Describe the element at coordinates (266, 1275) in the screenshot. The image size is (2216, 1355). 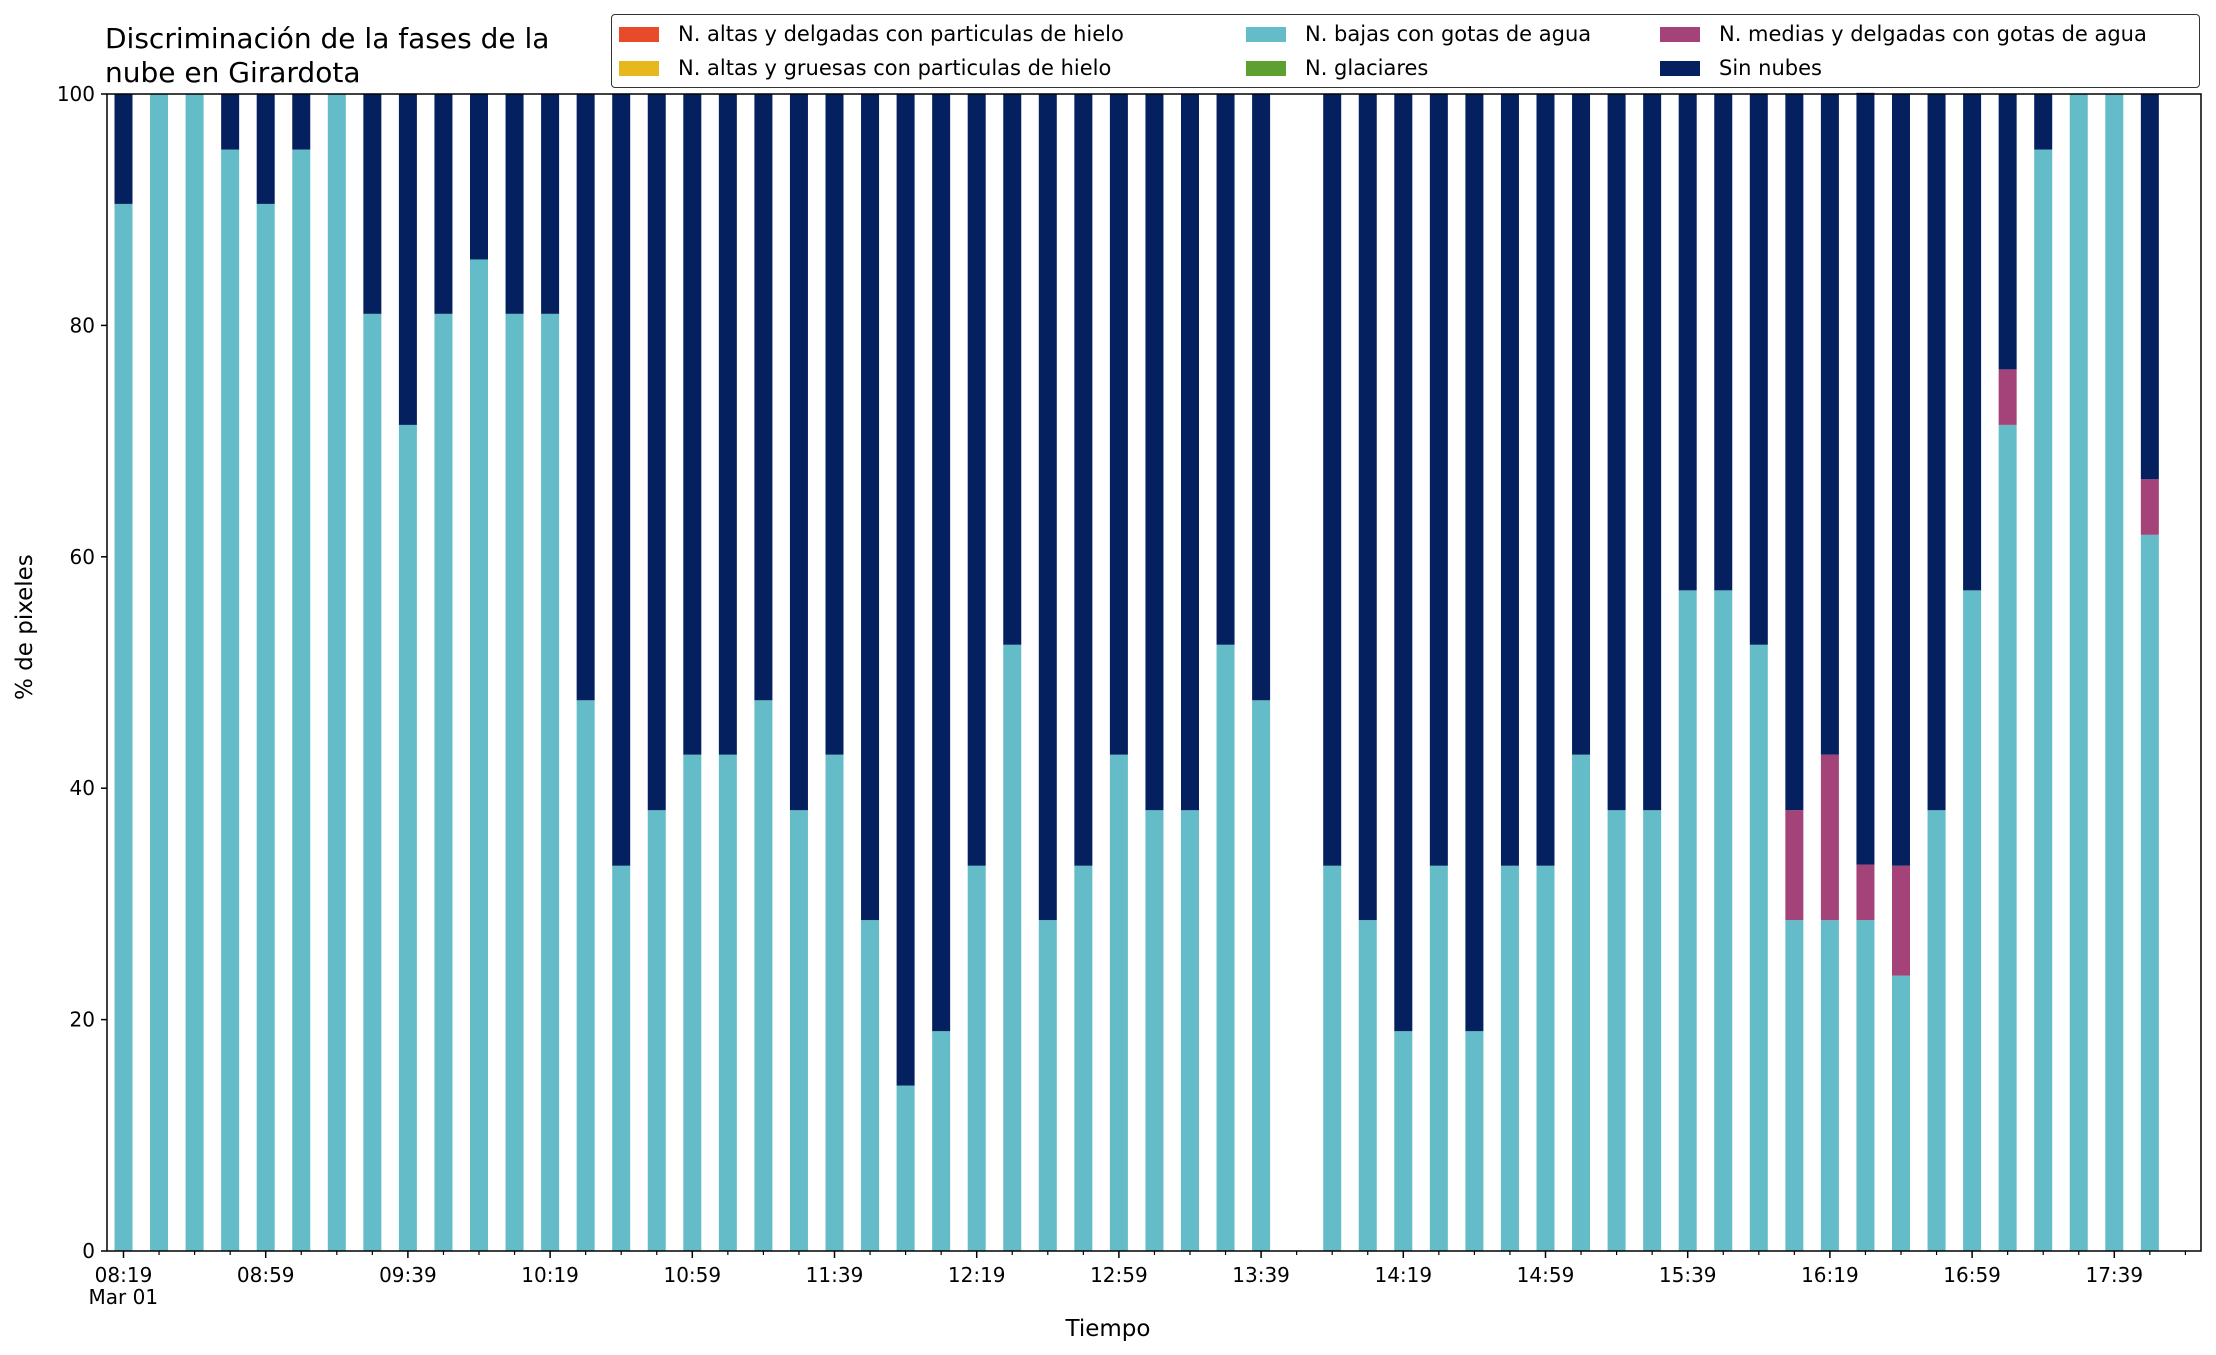
I see `x-tick-label: 08:59` at that location.